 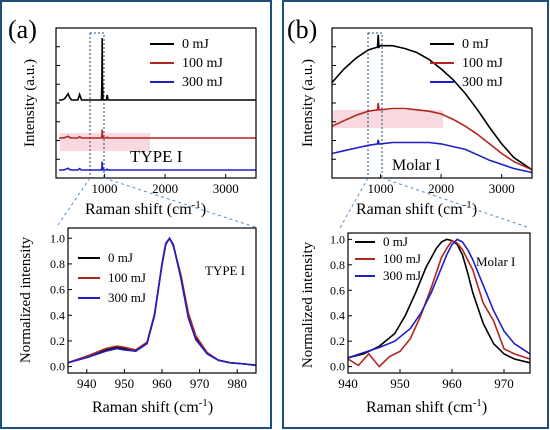 I want to click on plot-area-a-bottom, so click(x=162, y=301).